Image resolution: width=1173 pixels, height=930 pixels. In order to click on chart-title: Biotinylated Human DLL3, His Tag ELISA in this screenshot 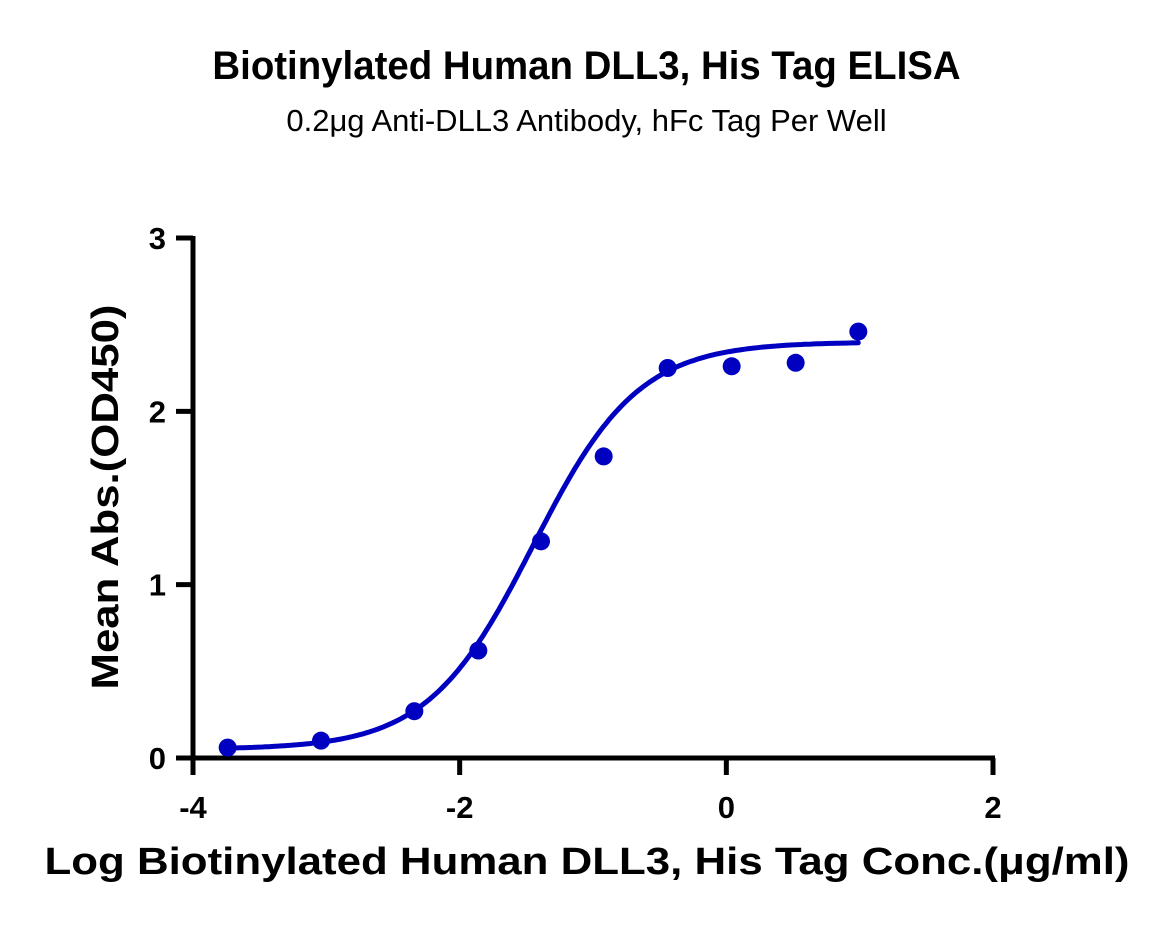, I will do `click(586, 66)`.